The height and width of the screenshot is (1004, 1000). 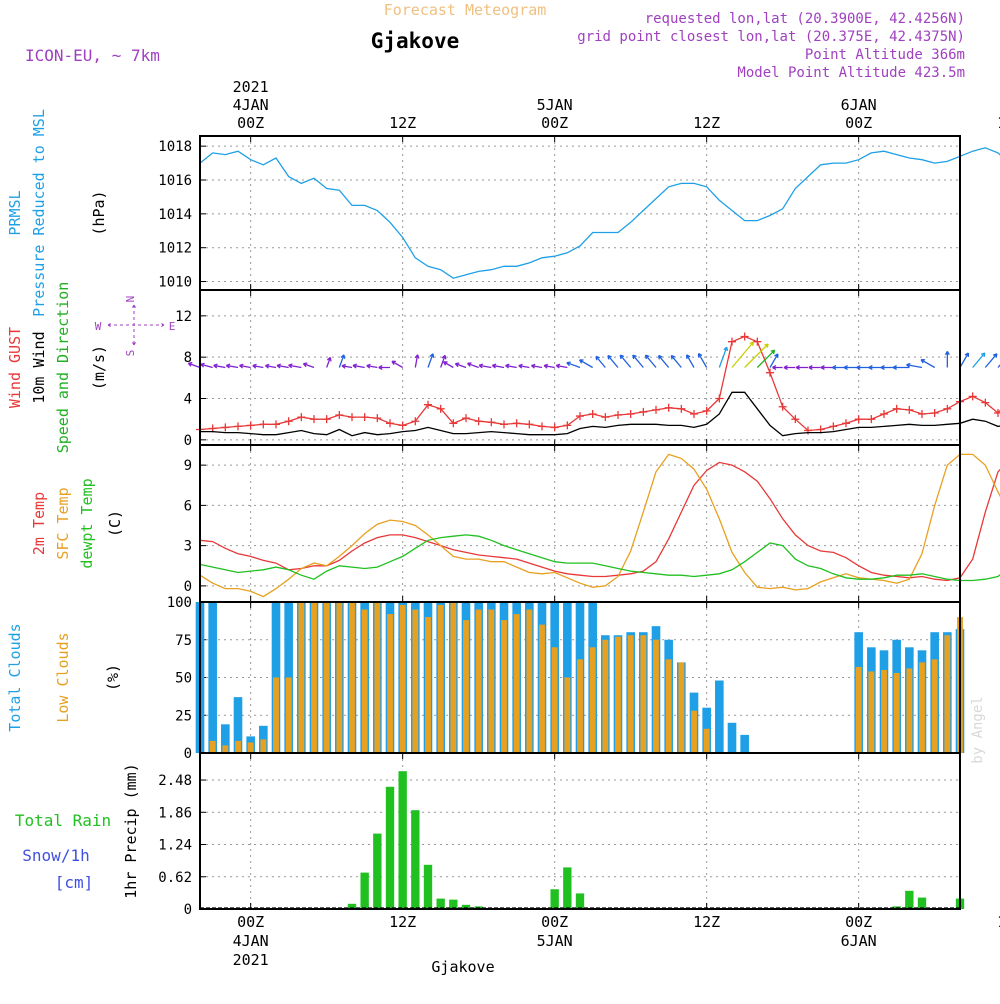 I want to click on top-date-label: 5JAN, so click(x=555, y=105).